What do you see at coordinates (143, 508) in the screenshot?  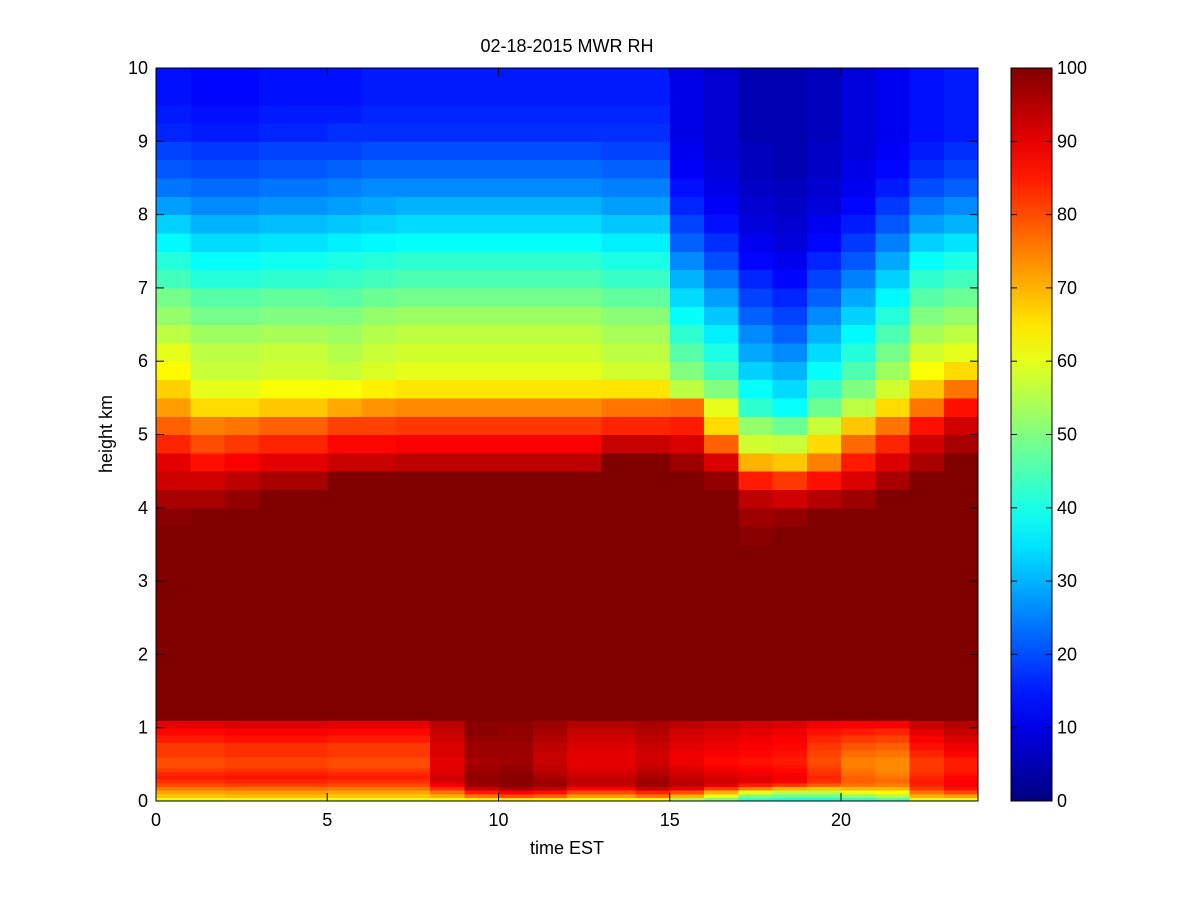 I see `y-tick-label: 4` at bounding box center [143, 508].